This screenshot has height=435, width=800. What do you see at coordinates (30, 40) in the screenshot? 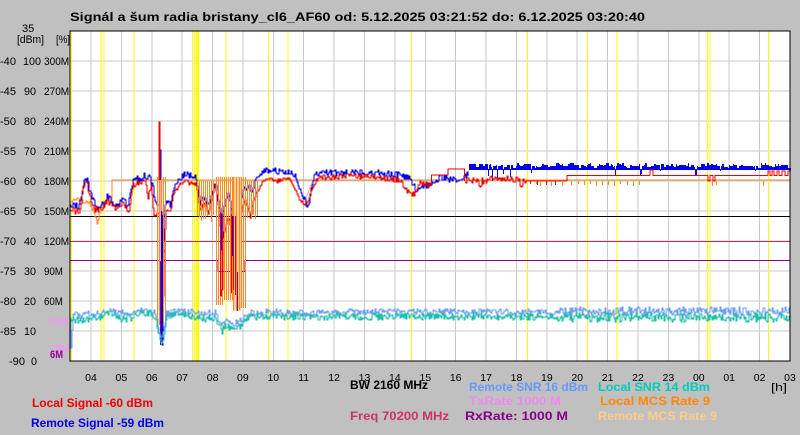
I see `svg-text: [dBm]` at bounding box center [30, 40].